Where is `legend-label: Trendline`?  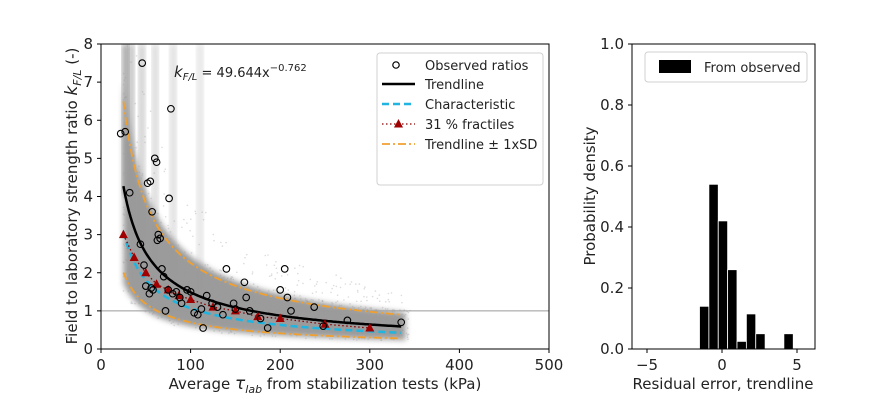 legend-label: Trendline is located at coordinates (454, 85).